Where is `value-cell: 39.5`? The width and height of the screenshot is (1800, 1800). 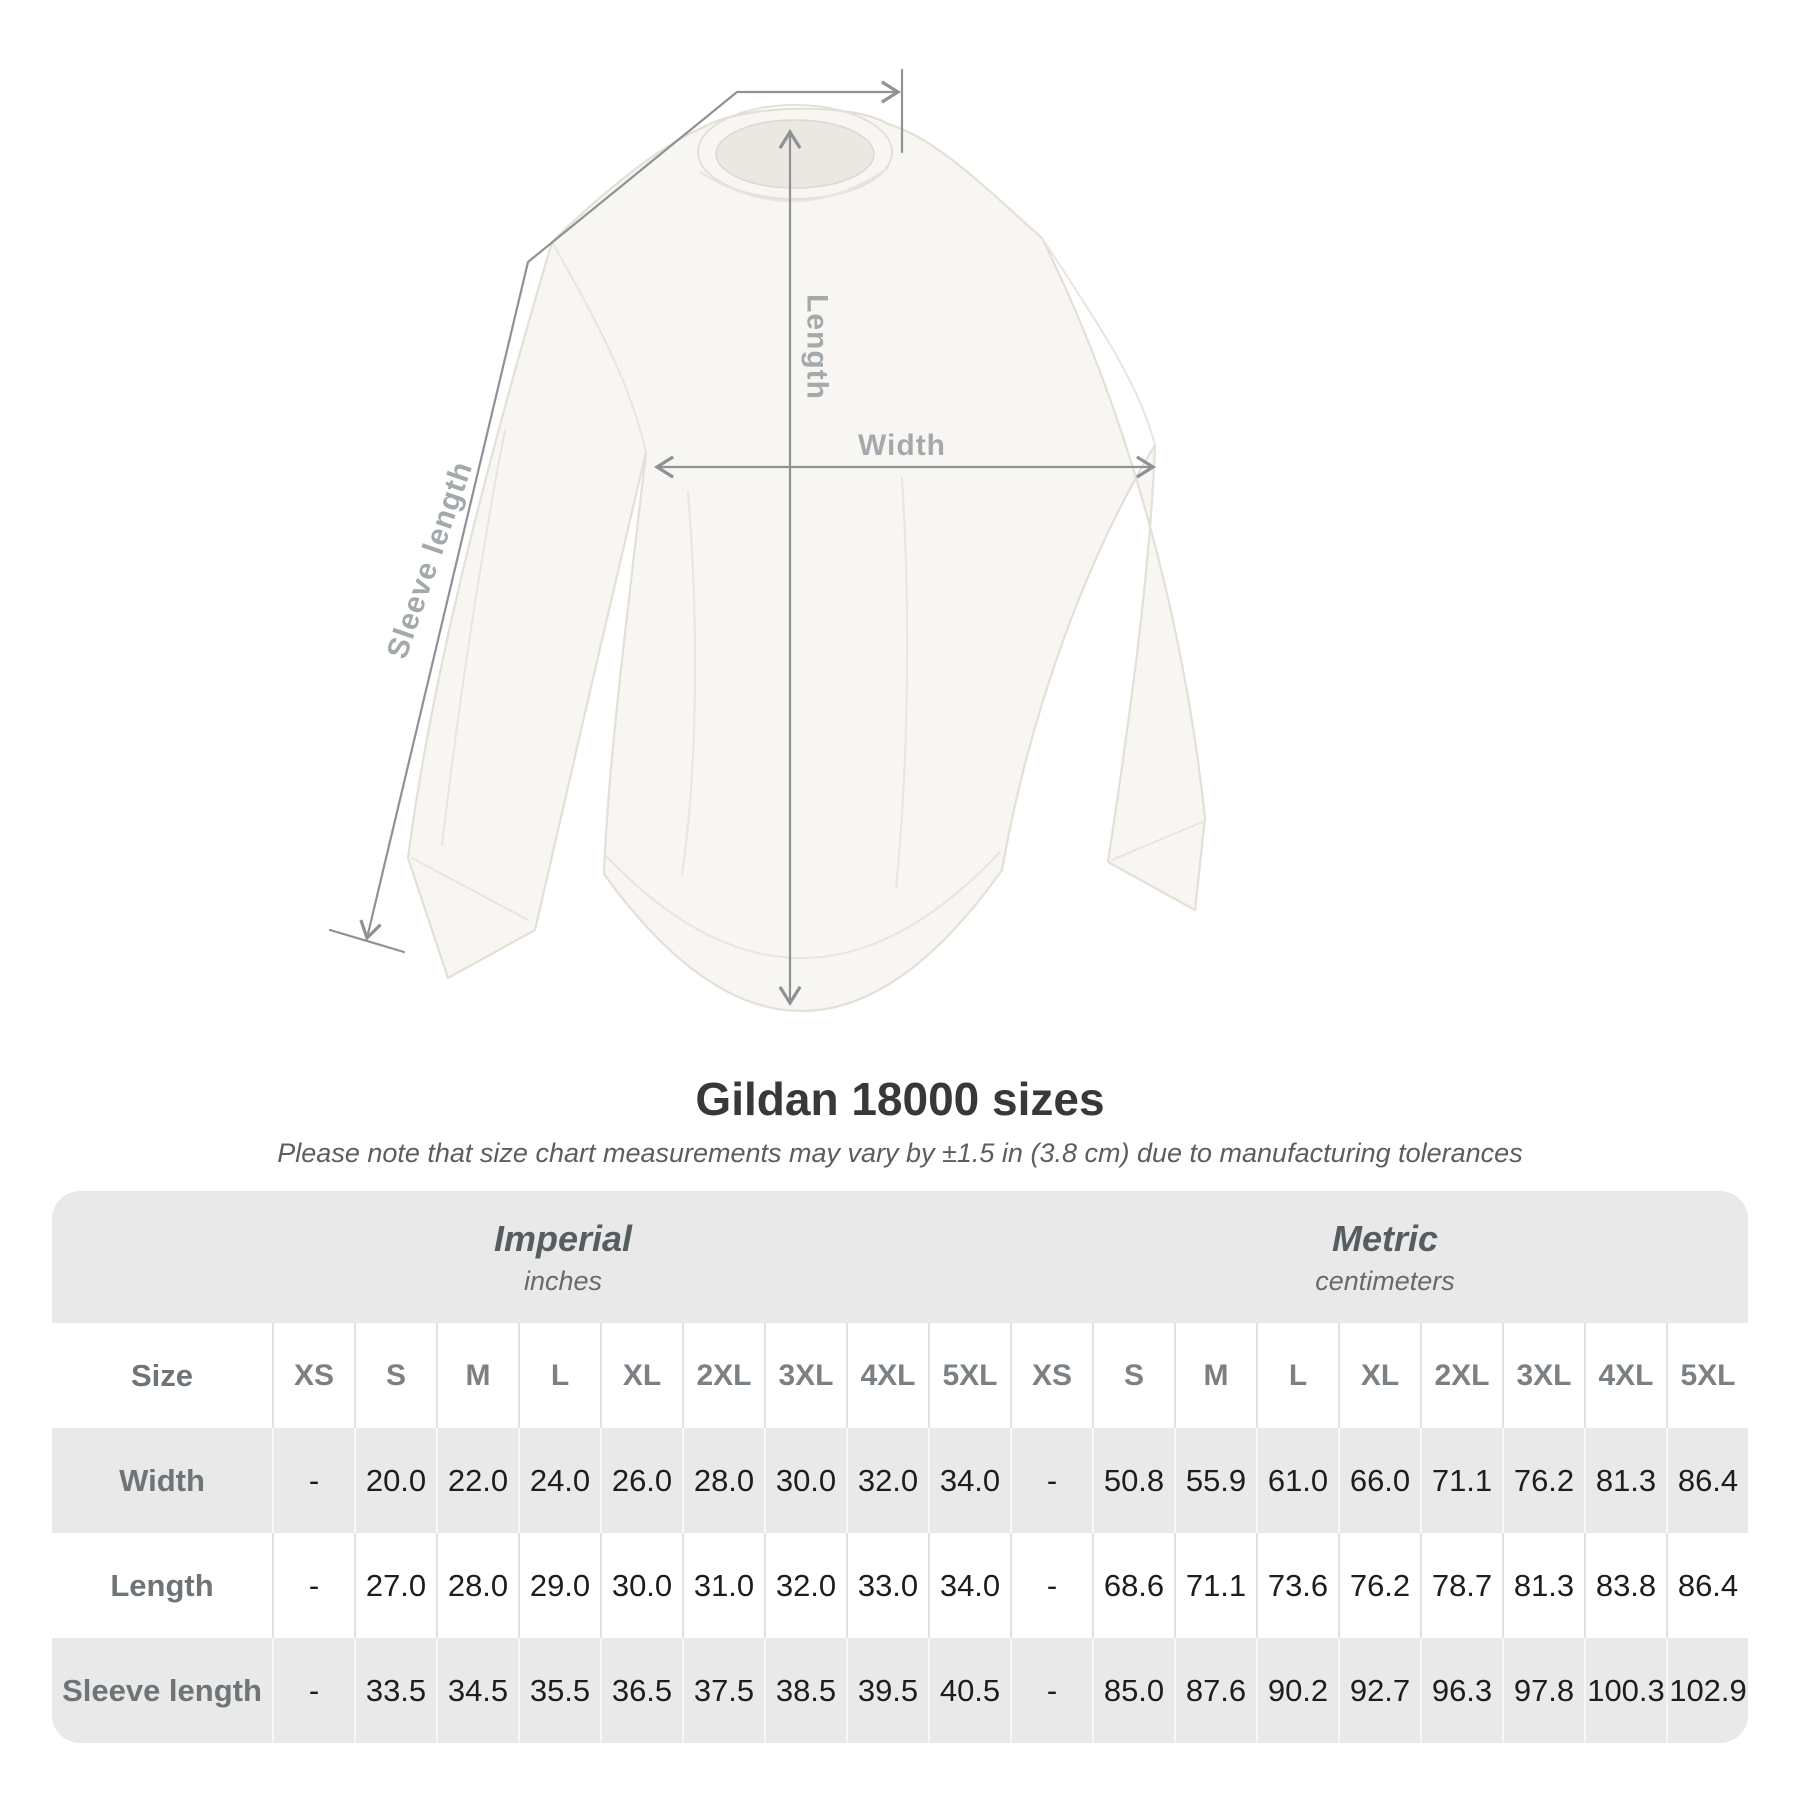
value-cell: 39.5 is located at coordinates (887, 1690).